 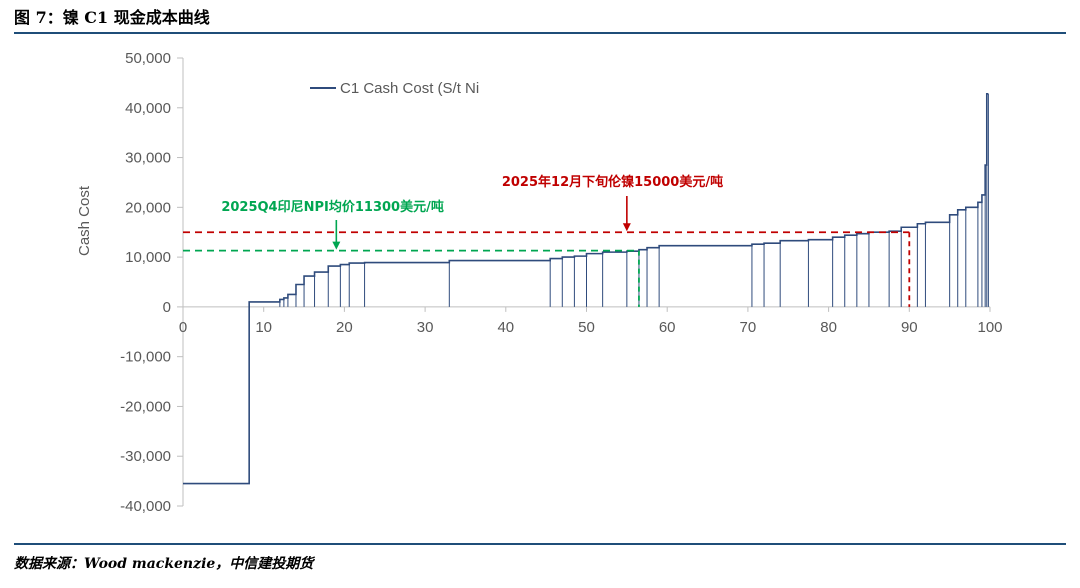 What do you see at coordinates (148, 108) in the screenshot?
I see `y-tick-label: 40,000` at bounding box center [148, 108].